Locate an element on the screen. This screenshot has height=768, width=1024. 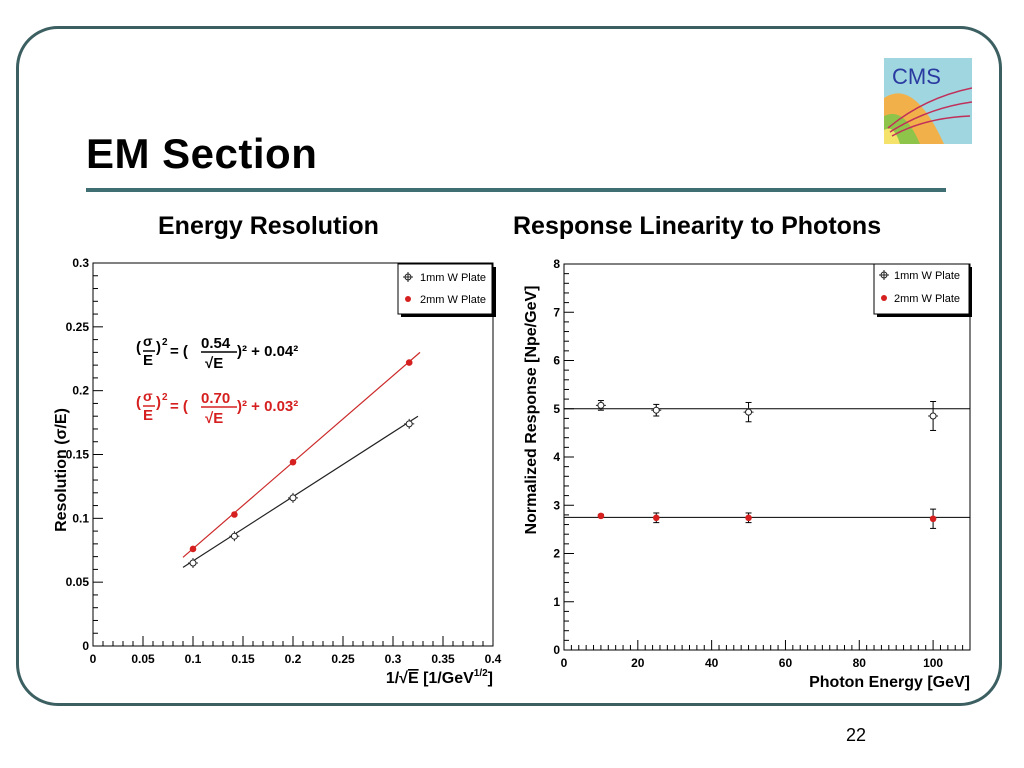
y-tick-label: 0.15 is located at coordinates (78, 455).